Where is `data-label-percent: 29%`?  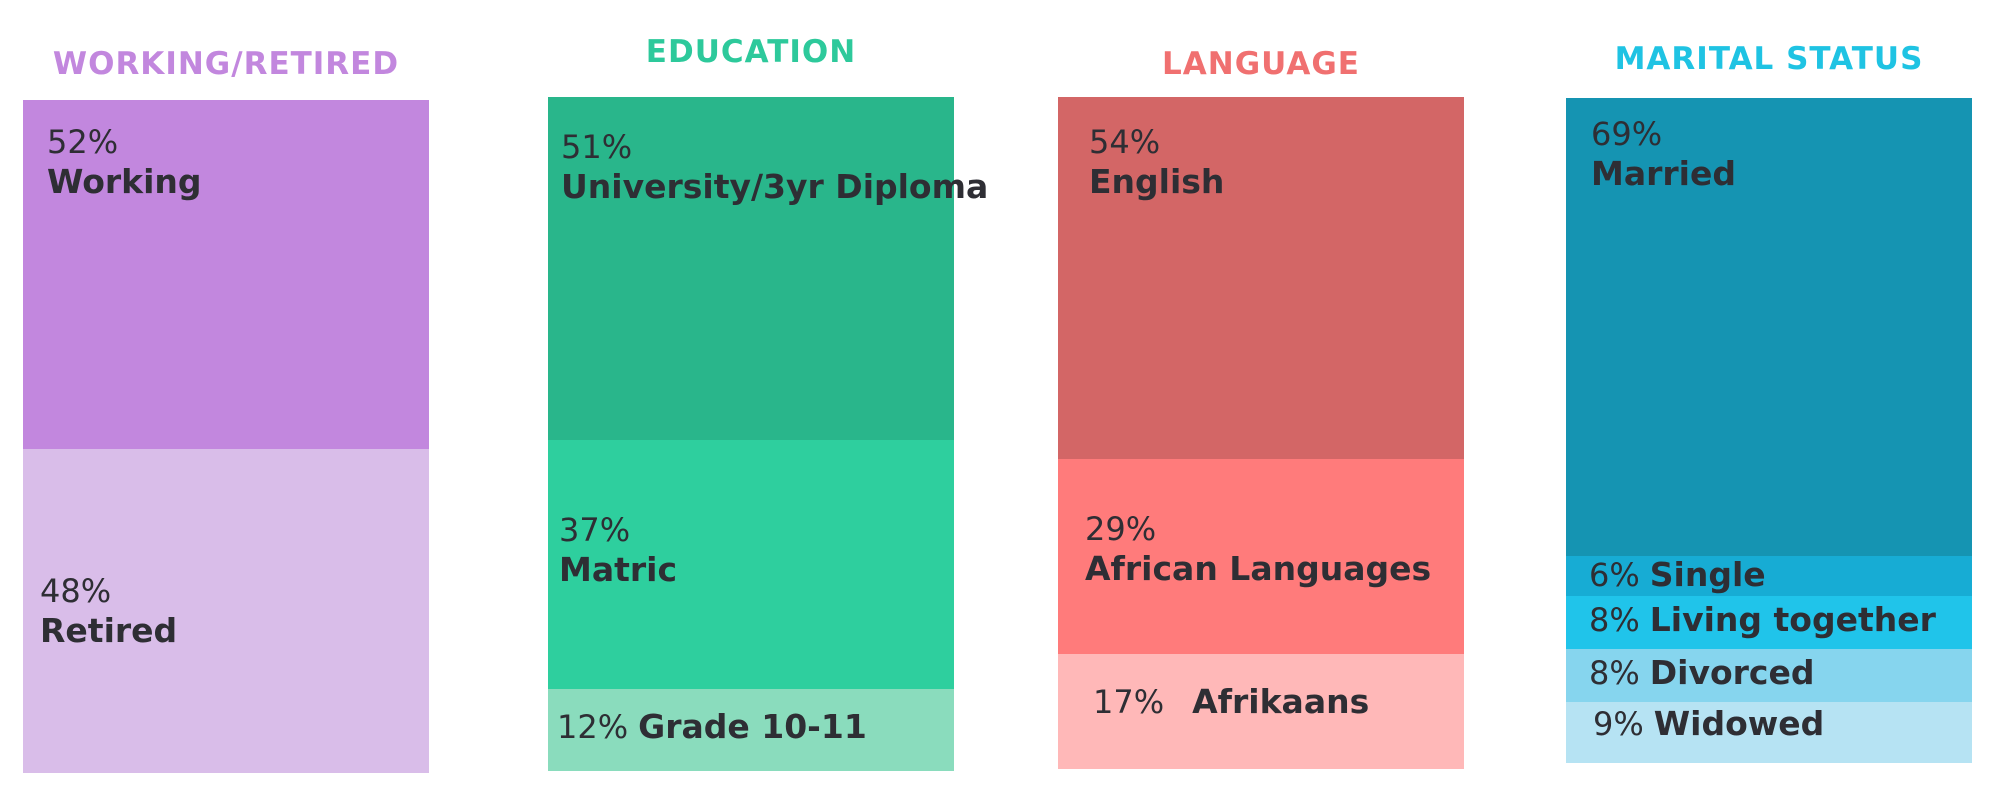 data-label-percent: 29% is located at coordinates (1121, 529).